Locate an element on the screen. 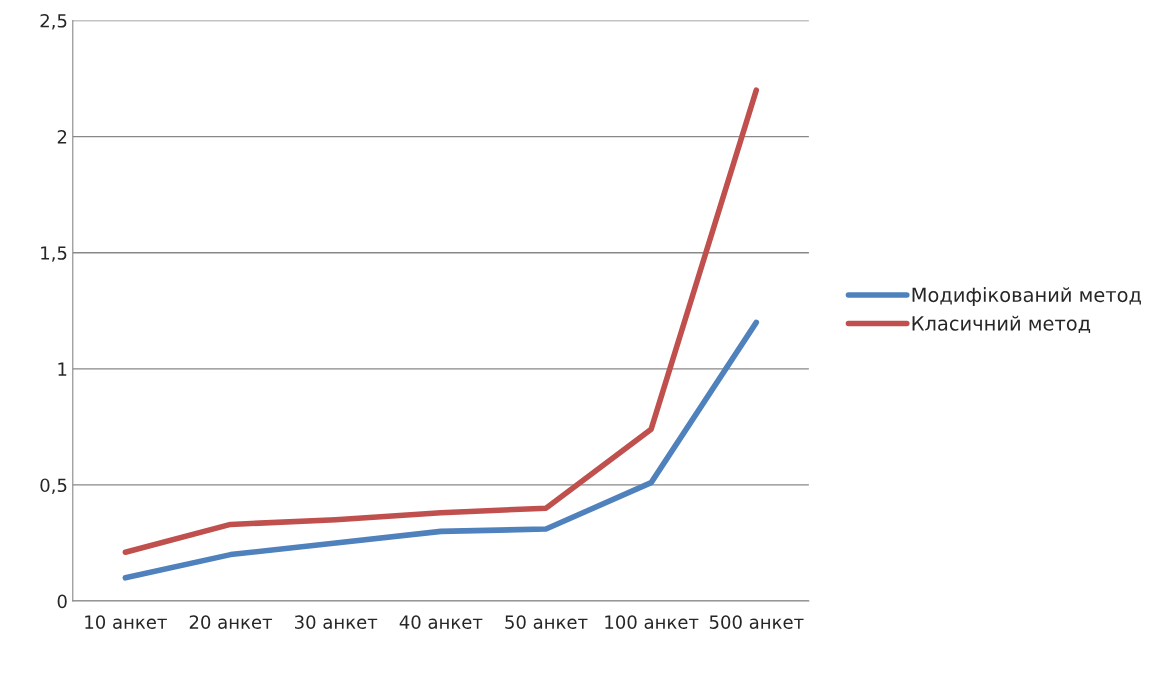 This screenshot has height=683, width=1174. x-tick-label: 20 анкет is located at coordinates (231, 622).